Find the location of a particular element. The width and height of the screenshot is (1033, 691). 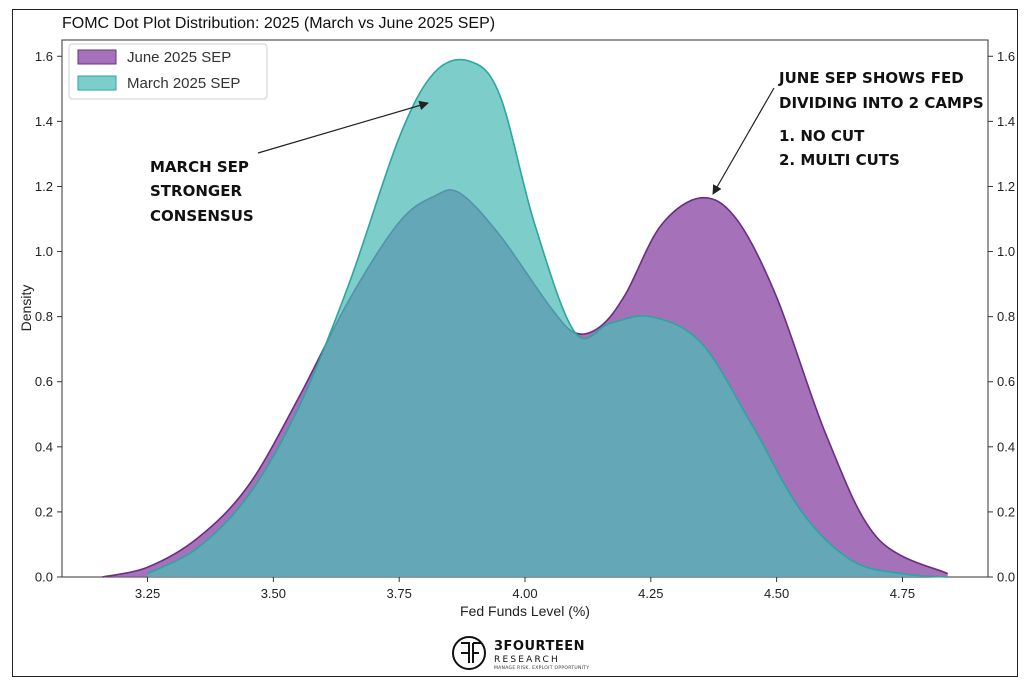

y-tick-left-label: 0.8 is located at coordinates (44, 316).